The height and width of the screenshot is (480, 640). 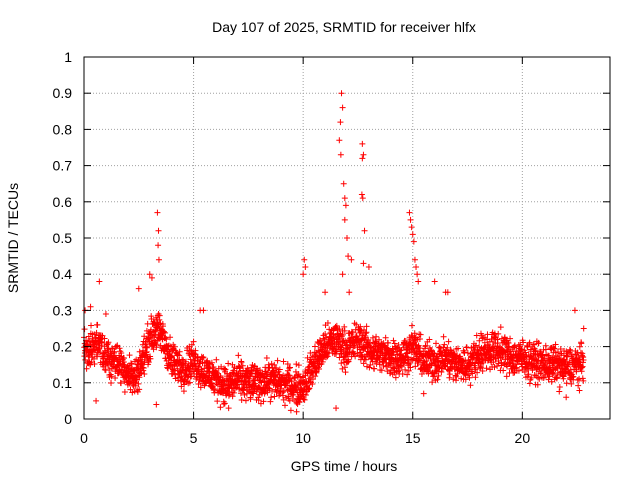 What do you see at coordinates (63, 129) in the screenshot?
I see `y-tick-label: 0.8` at bounding box center [63, 129].